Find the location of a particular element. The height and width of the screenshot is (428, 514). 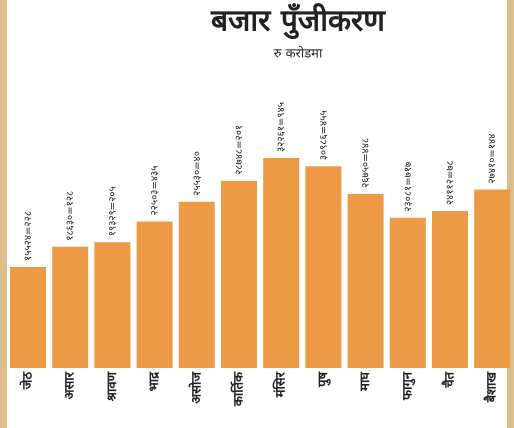

value-label: १९३२९=२०५ is located at coordinates (112, 211).